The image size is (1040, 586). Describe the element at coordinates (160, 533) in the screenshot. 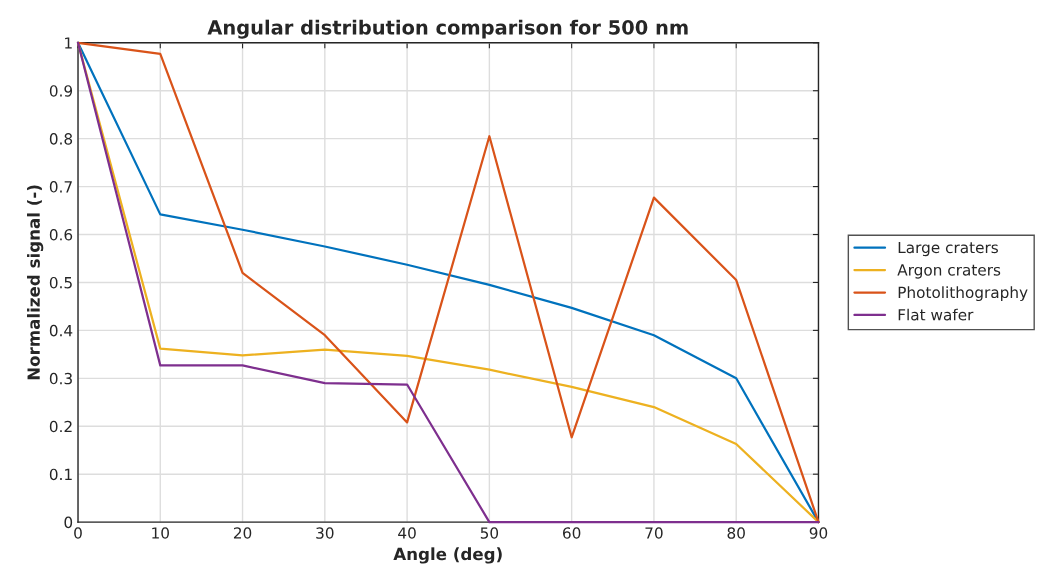

I see `x-tick-label: 10` at that location.